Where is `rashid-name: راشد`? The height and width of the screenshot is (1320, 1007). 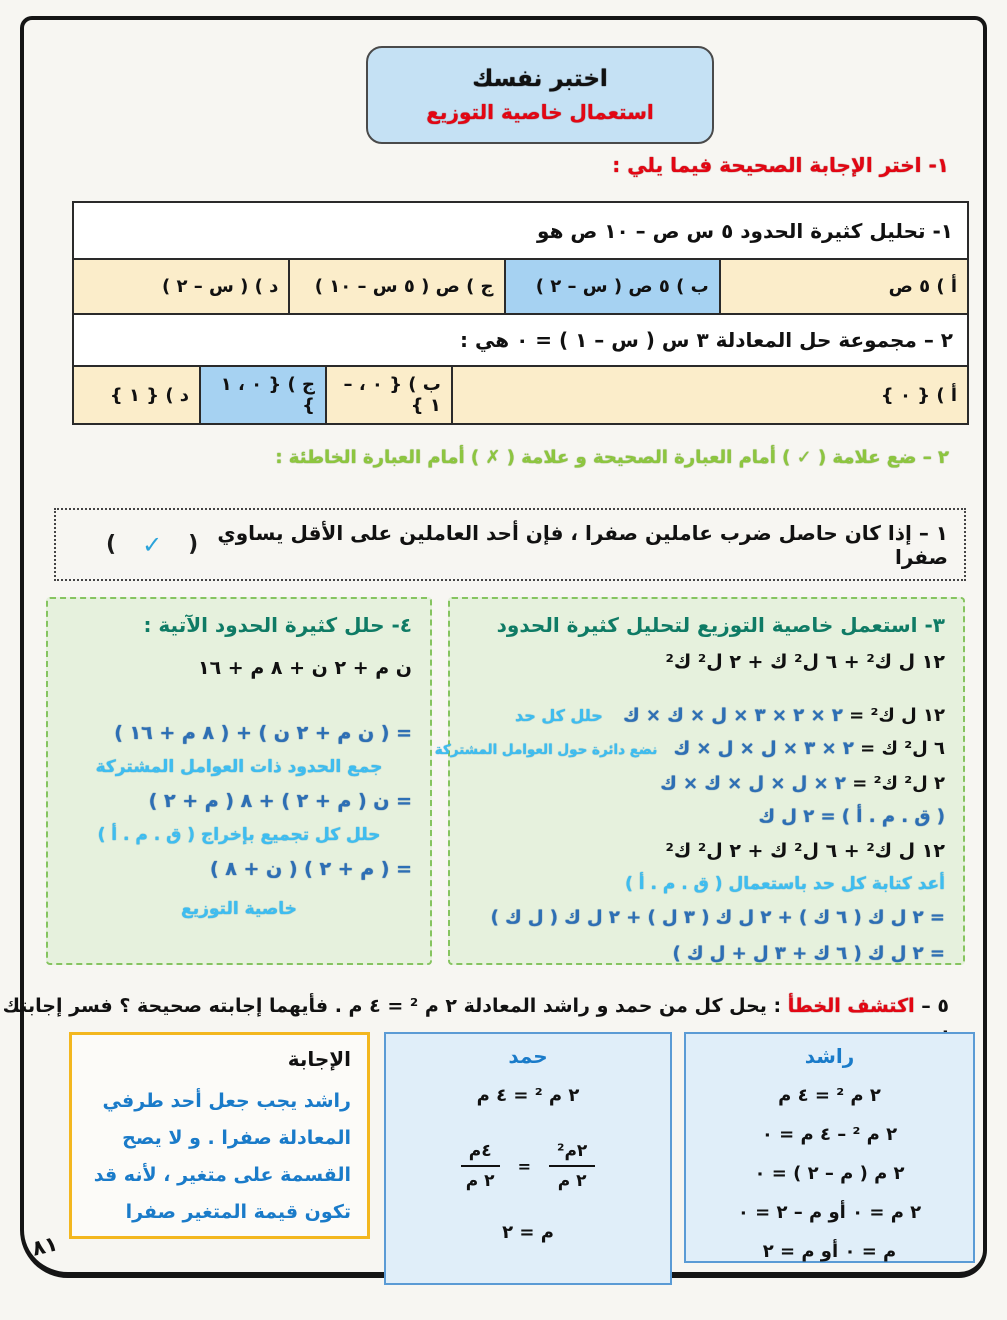 rashid-name: راشد is located at coordinates (829, 1056).